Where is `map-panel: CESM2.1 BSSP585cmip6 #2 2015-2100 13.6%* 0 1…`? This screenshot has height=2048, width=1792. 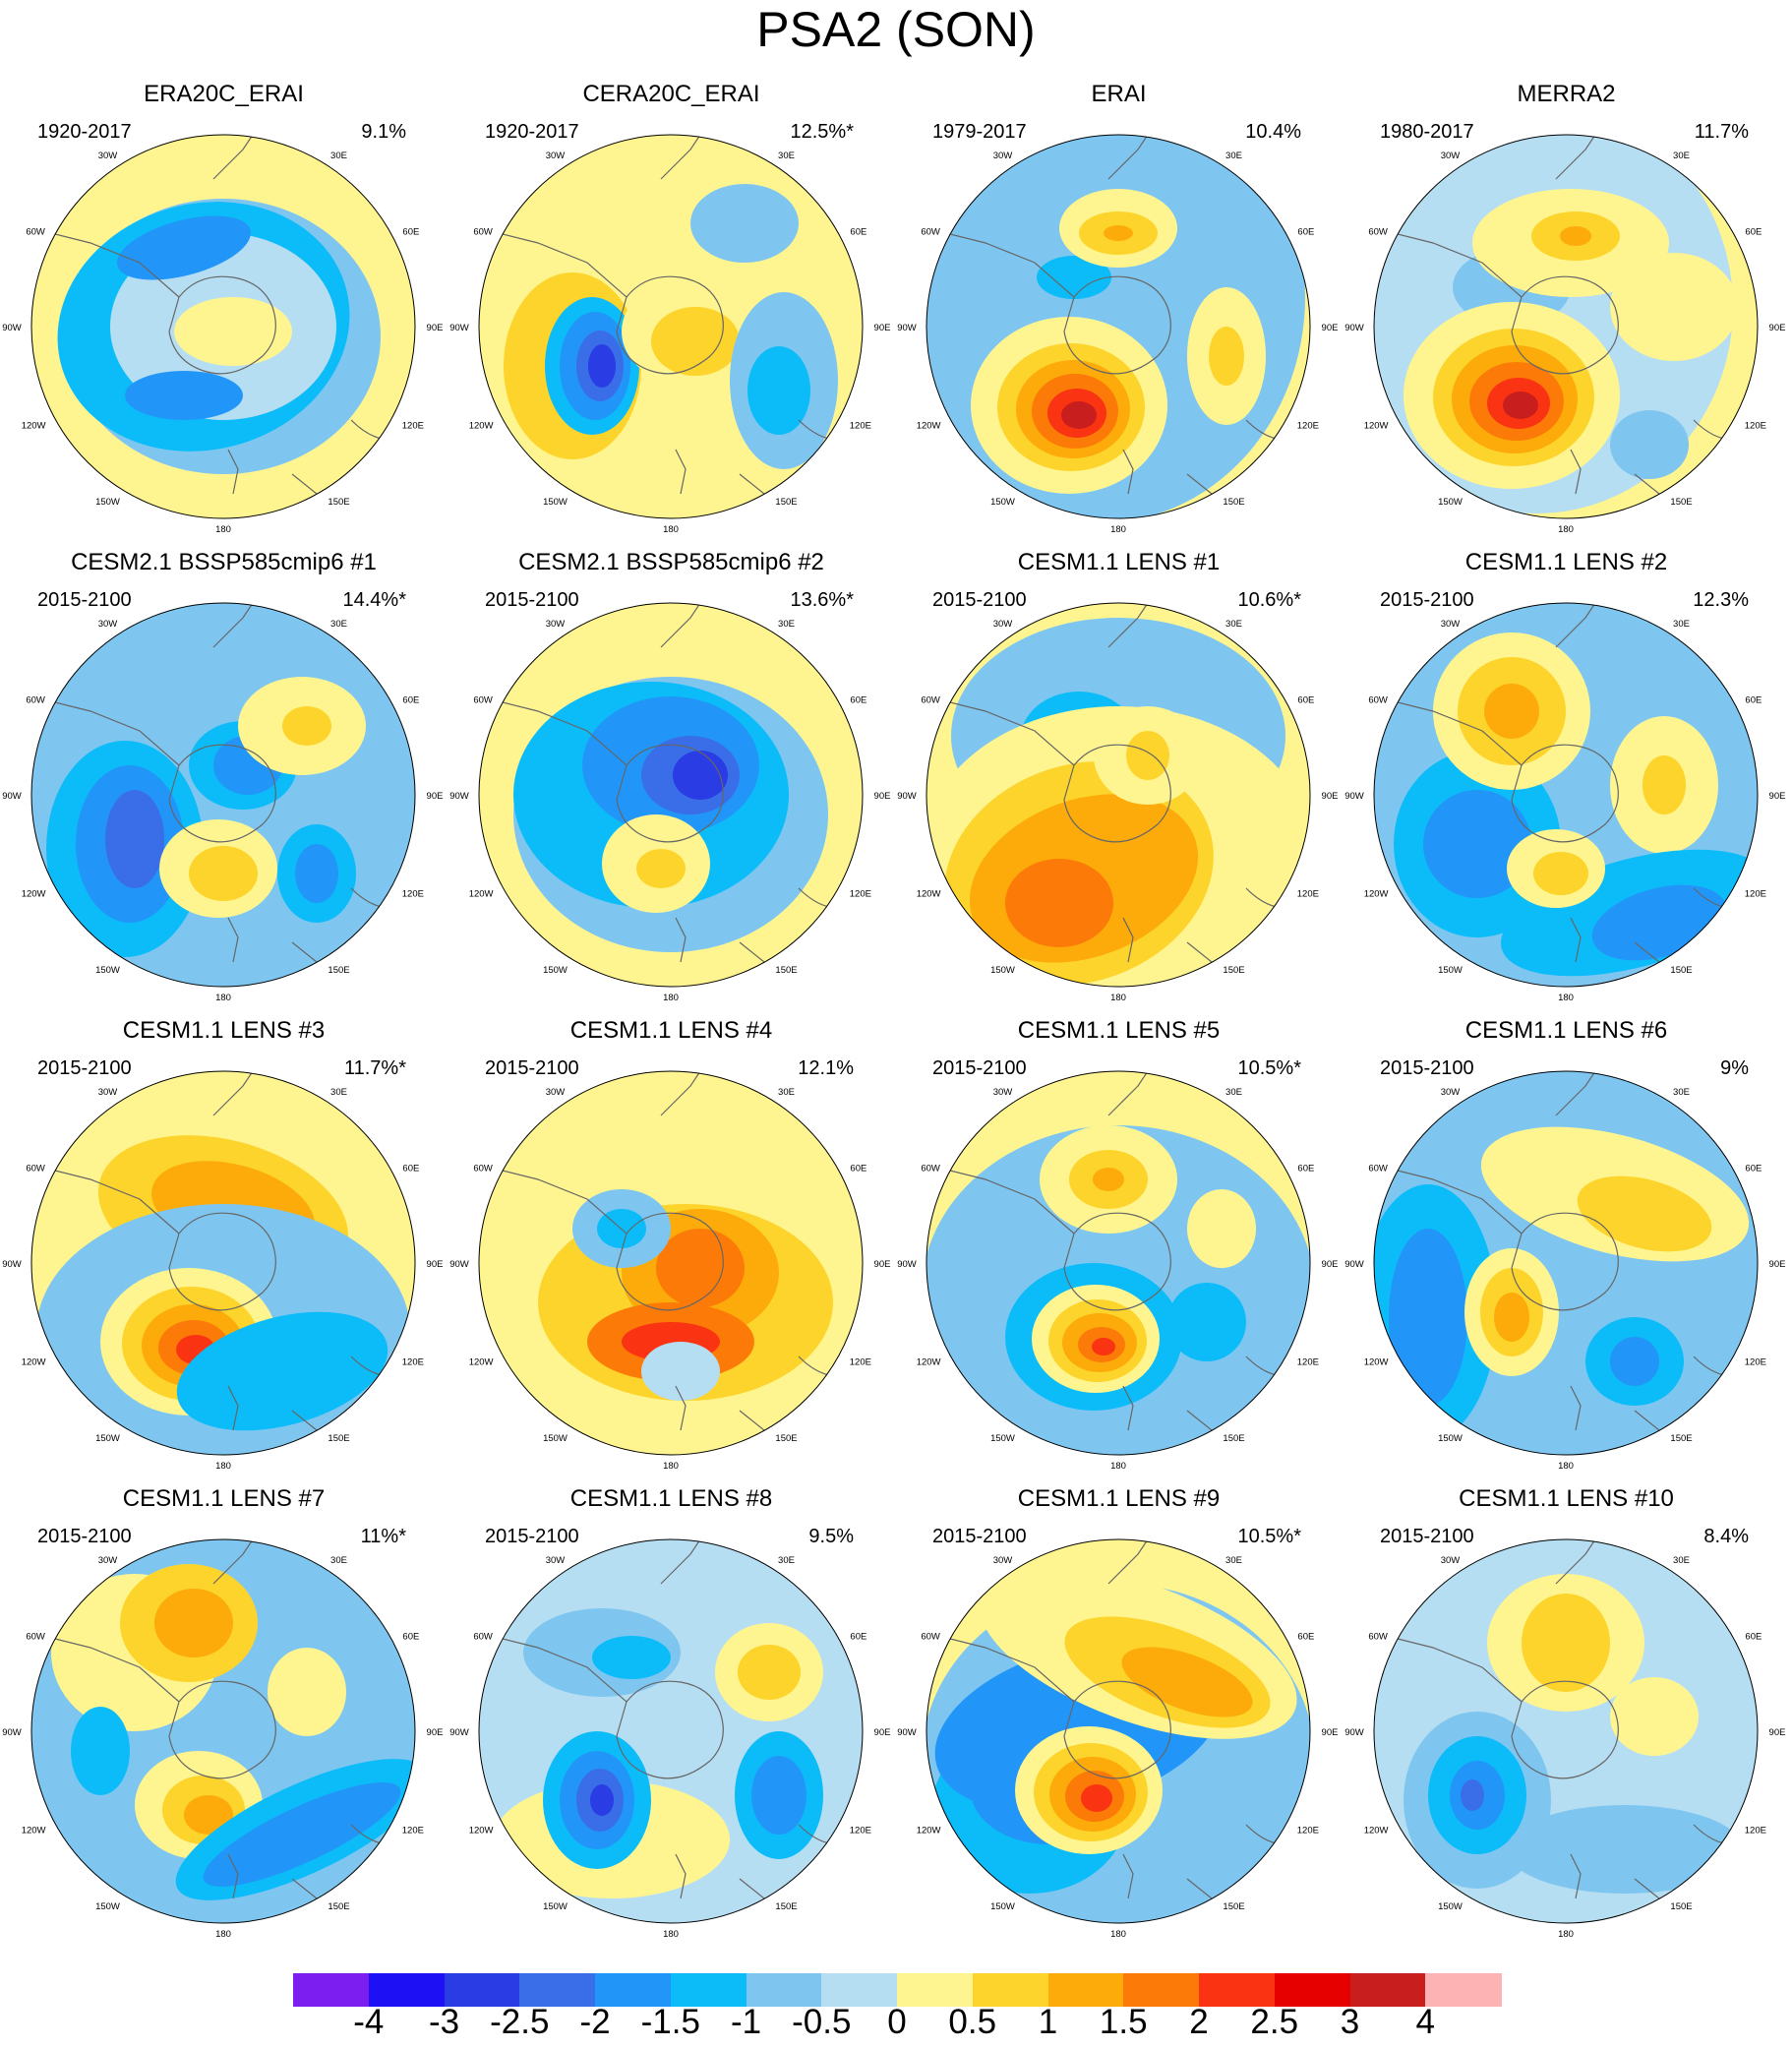 map-panel: CESM2.1 BSSP585cmip6 #2 2015-2100 13.6%* 0 1… is located at coordinates (671, 782).